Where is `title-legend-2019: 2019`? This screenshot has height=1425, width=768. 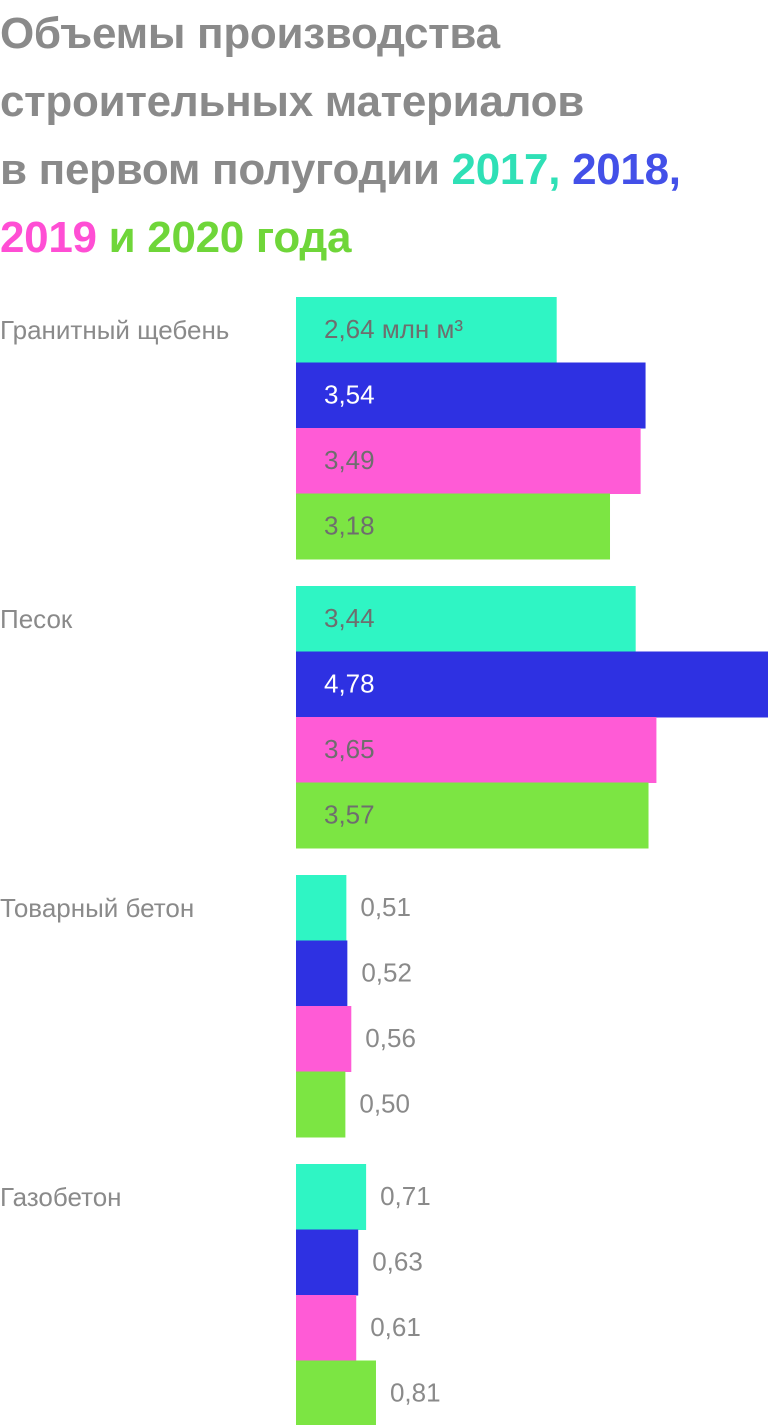 title-legend-2019: 2019 is located at coordinates (48, 237).